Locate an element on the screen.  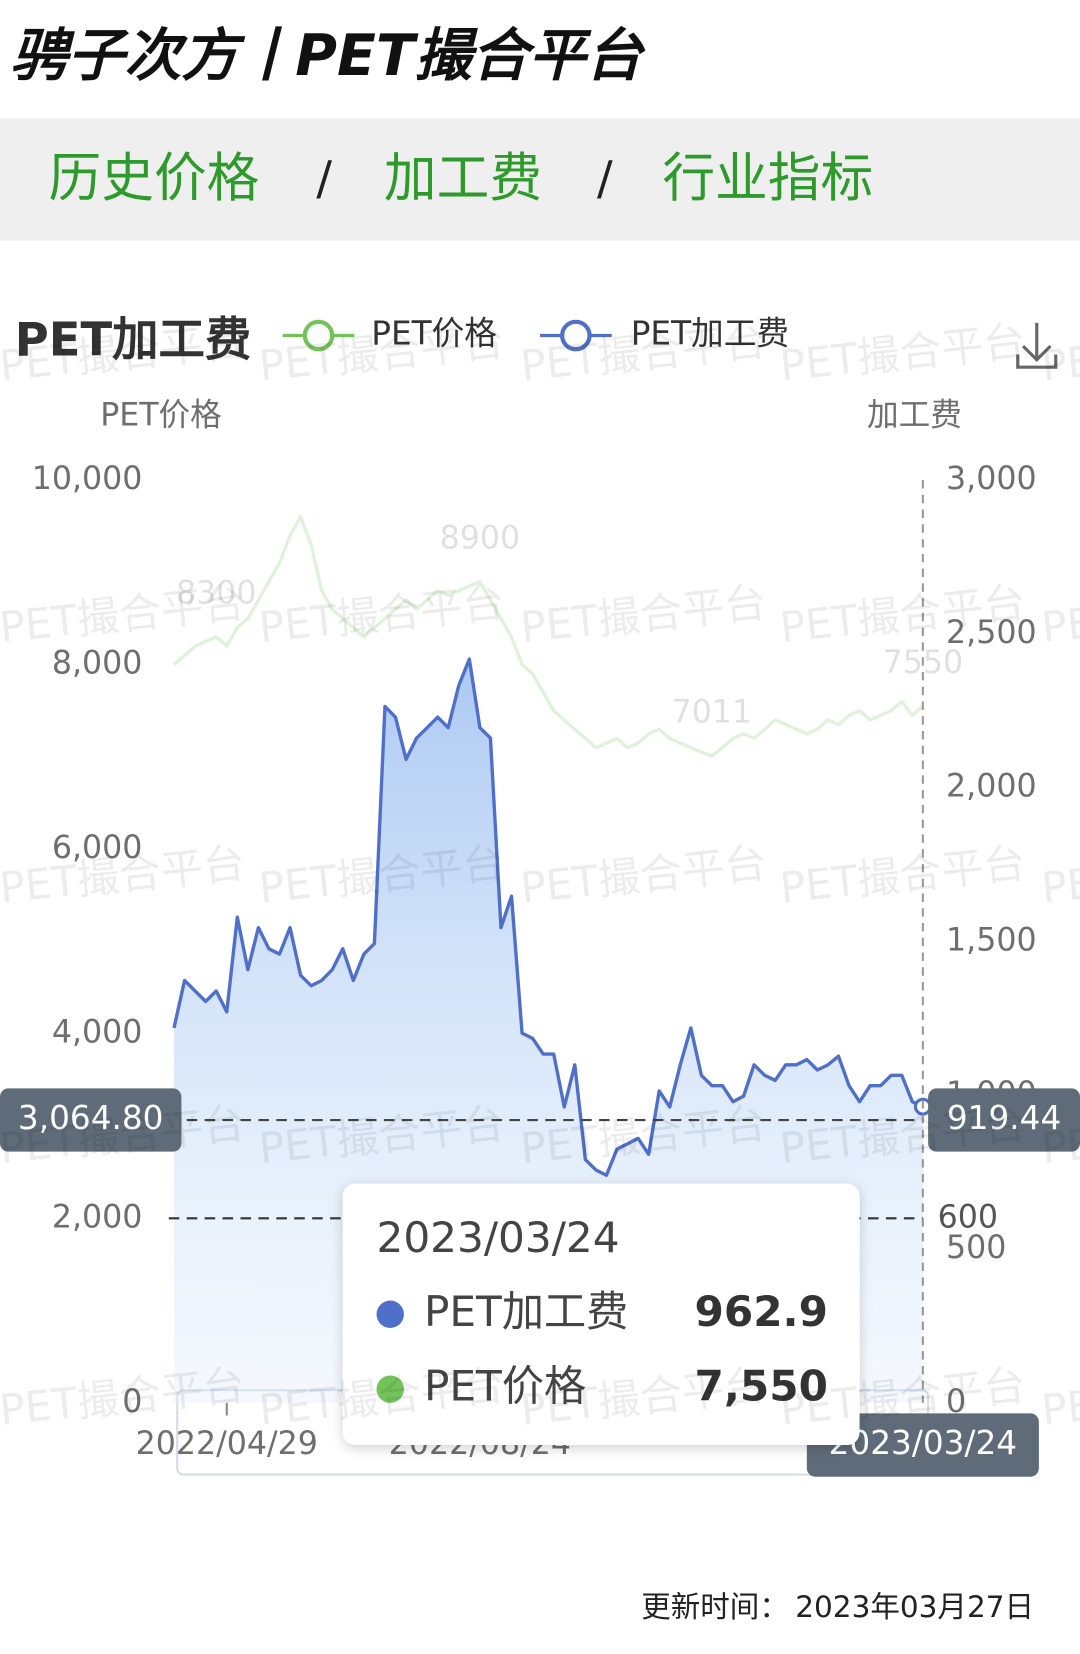
legend-item: PET价格 is located at coordinates (389, 334).